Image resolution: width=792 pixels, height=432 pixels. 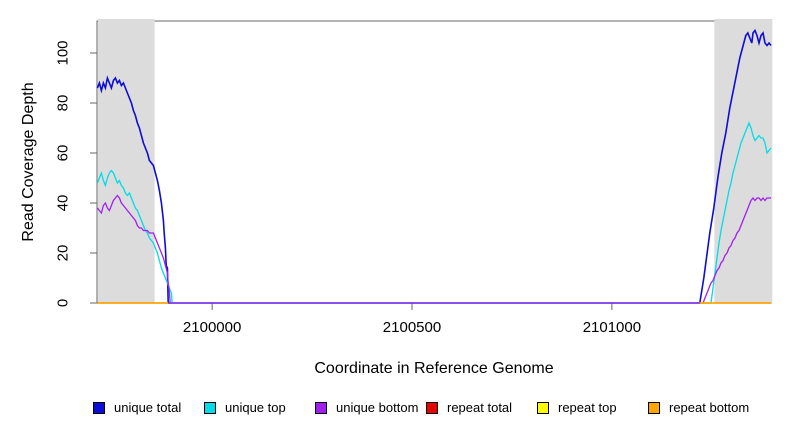 What do you see at coordinates (63, 52) in the screenshot?
I see `y-tick-label: 100` at bounding box center [63, 52].